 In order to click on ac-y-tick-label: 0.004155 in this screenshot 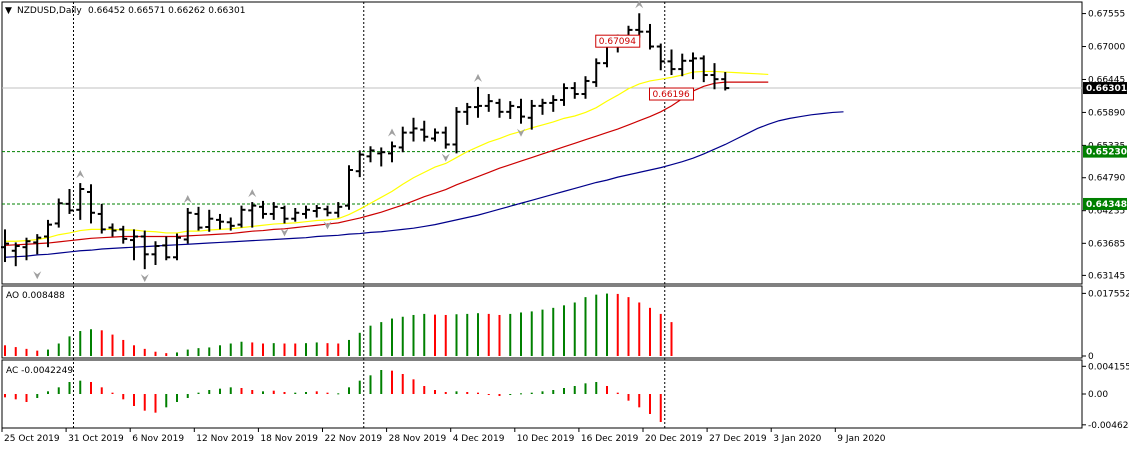, I will do `click(1108, 367)`.